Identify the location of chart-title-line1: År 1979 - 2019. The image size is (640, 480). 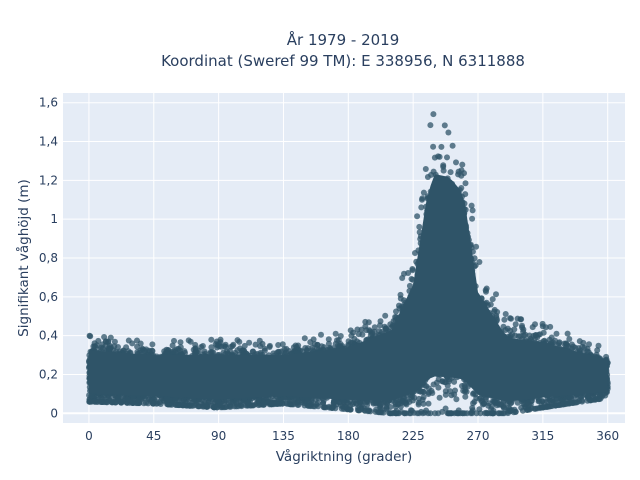
(343, 39).